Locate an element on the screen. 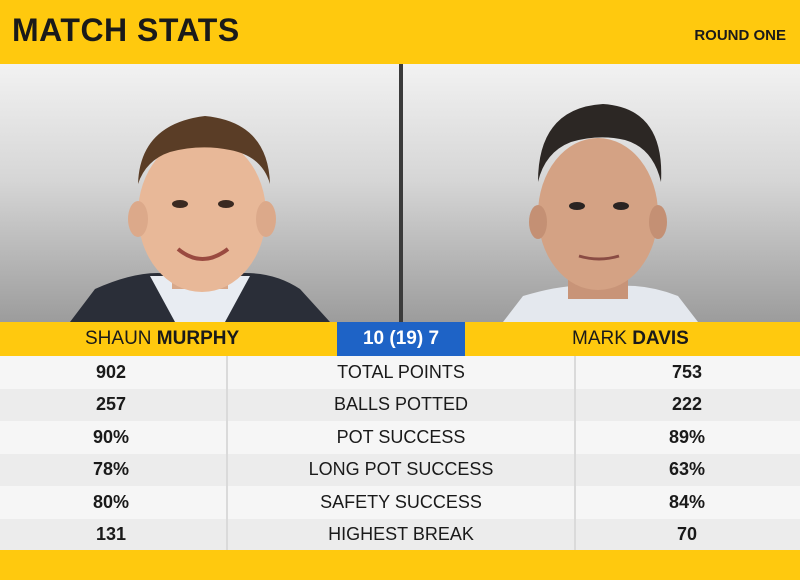 The image size is (800, 580). stat-left-value: 80% is located at coordinates (111, 501).